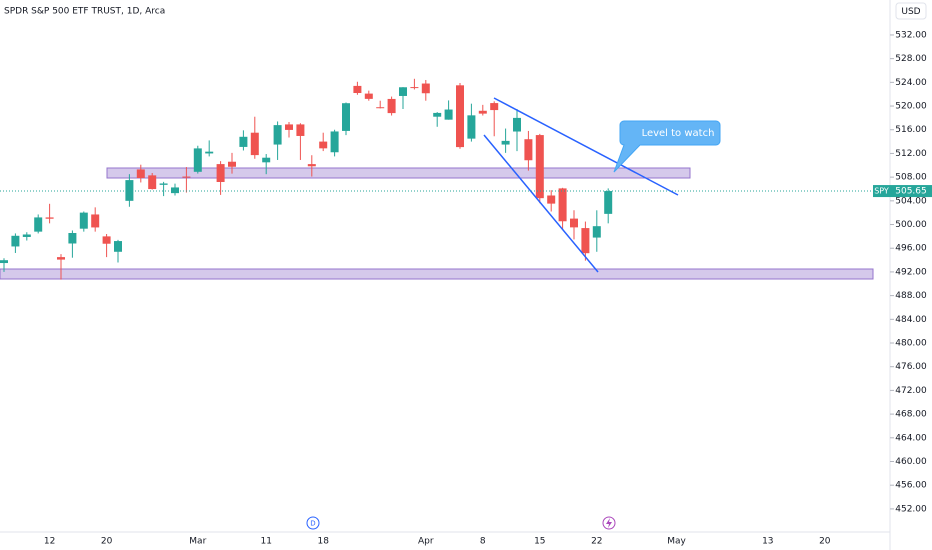 This screenshot has width=932, height=550. Describe the element at coordinates (323, 542) in the screenshot. I see `x-tick-label: 18` at that location.